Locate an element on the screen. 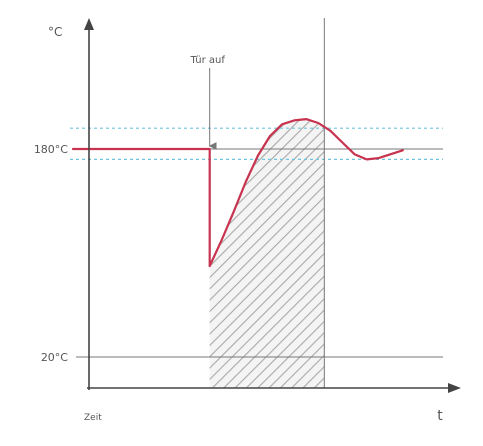 This screenshot has height=446, width=483. y-axis-arrow is located at coordinates (89, 24).